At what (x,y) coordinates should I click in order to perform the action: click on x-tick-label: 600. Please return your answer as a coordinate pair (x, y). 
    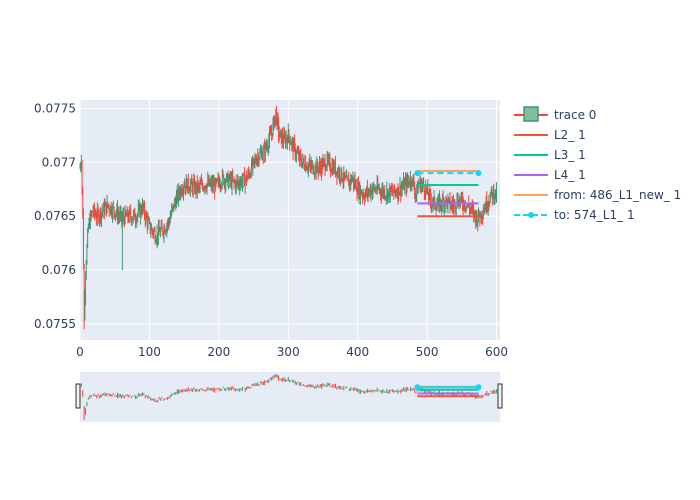
    Looking at the image, I should click on (496, 352).